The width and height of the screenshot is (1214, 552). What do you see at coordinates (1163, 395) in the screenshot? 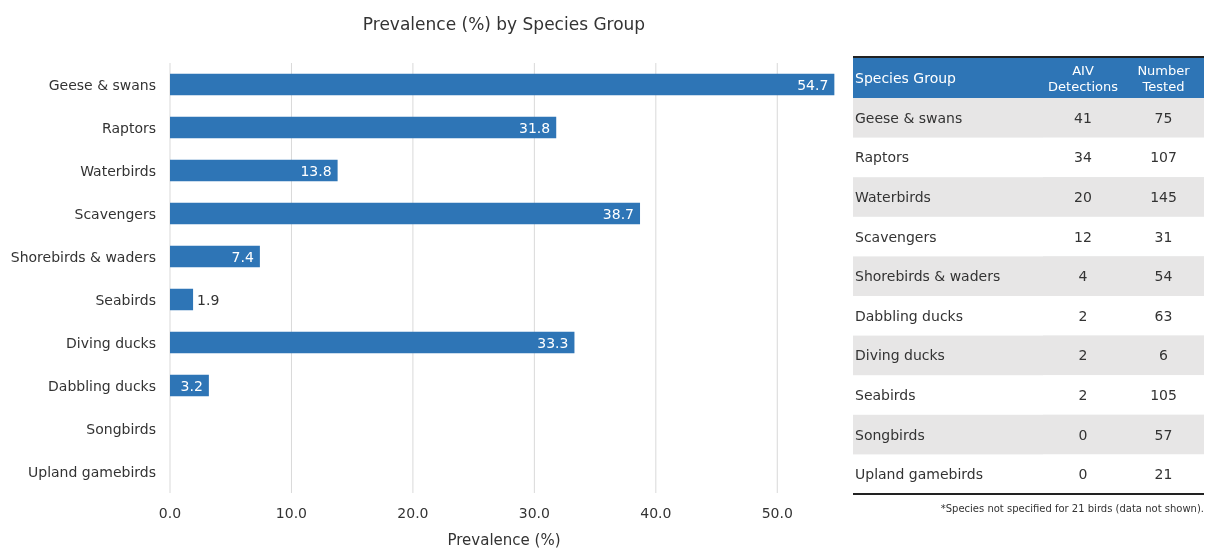
I see `data-label: 105` at bounding box center [1163, 395].